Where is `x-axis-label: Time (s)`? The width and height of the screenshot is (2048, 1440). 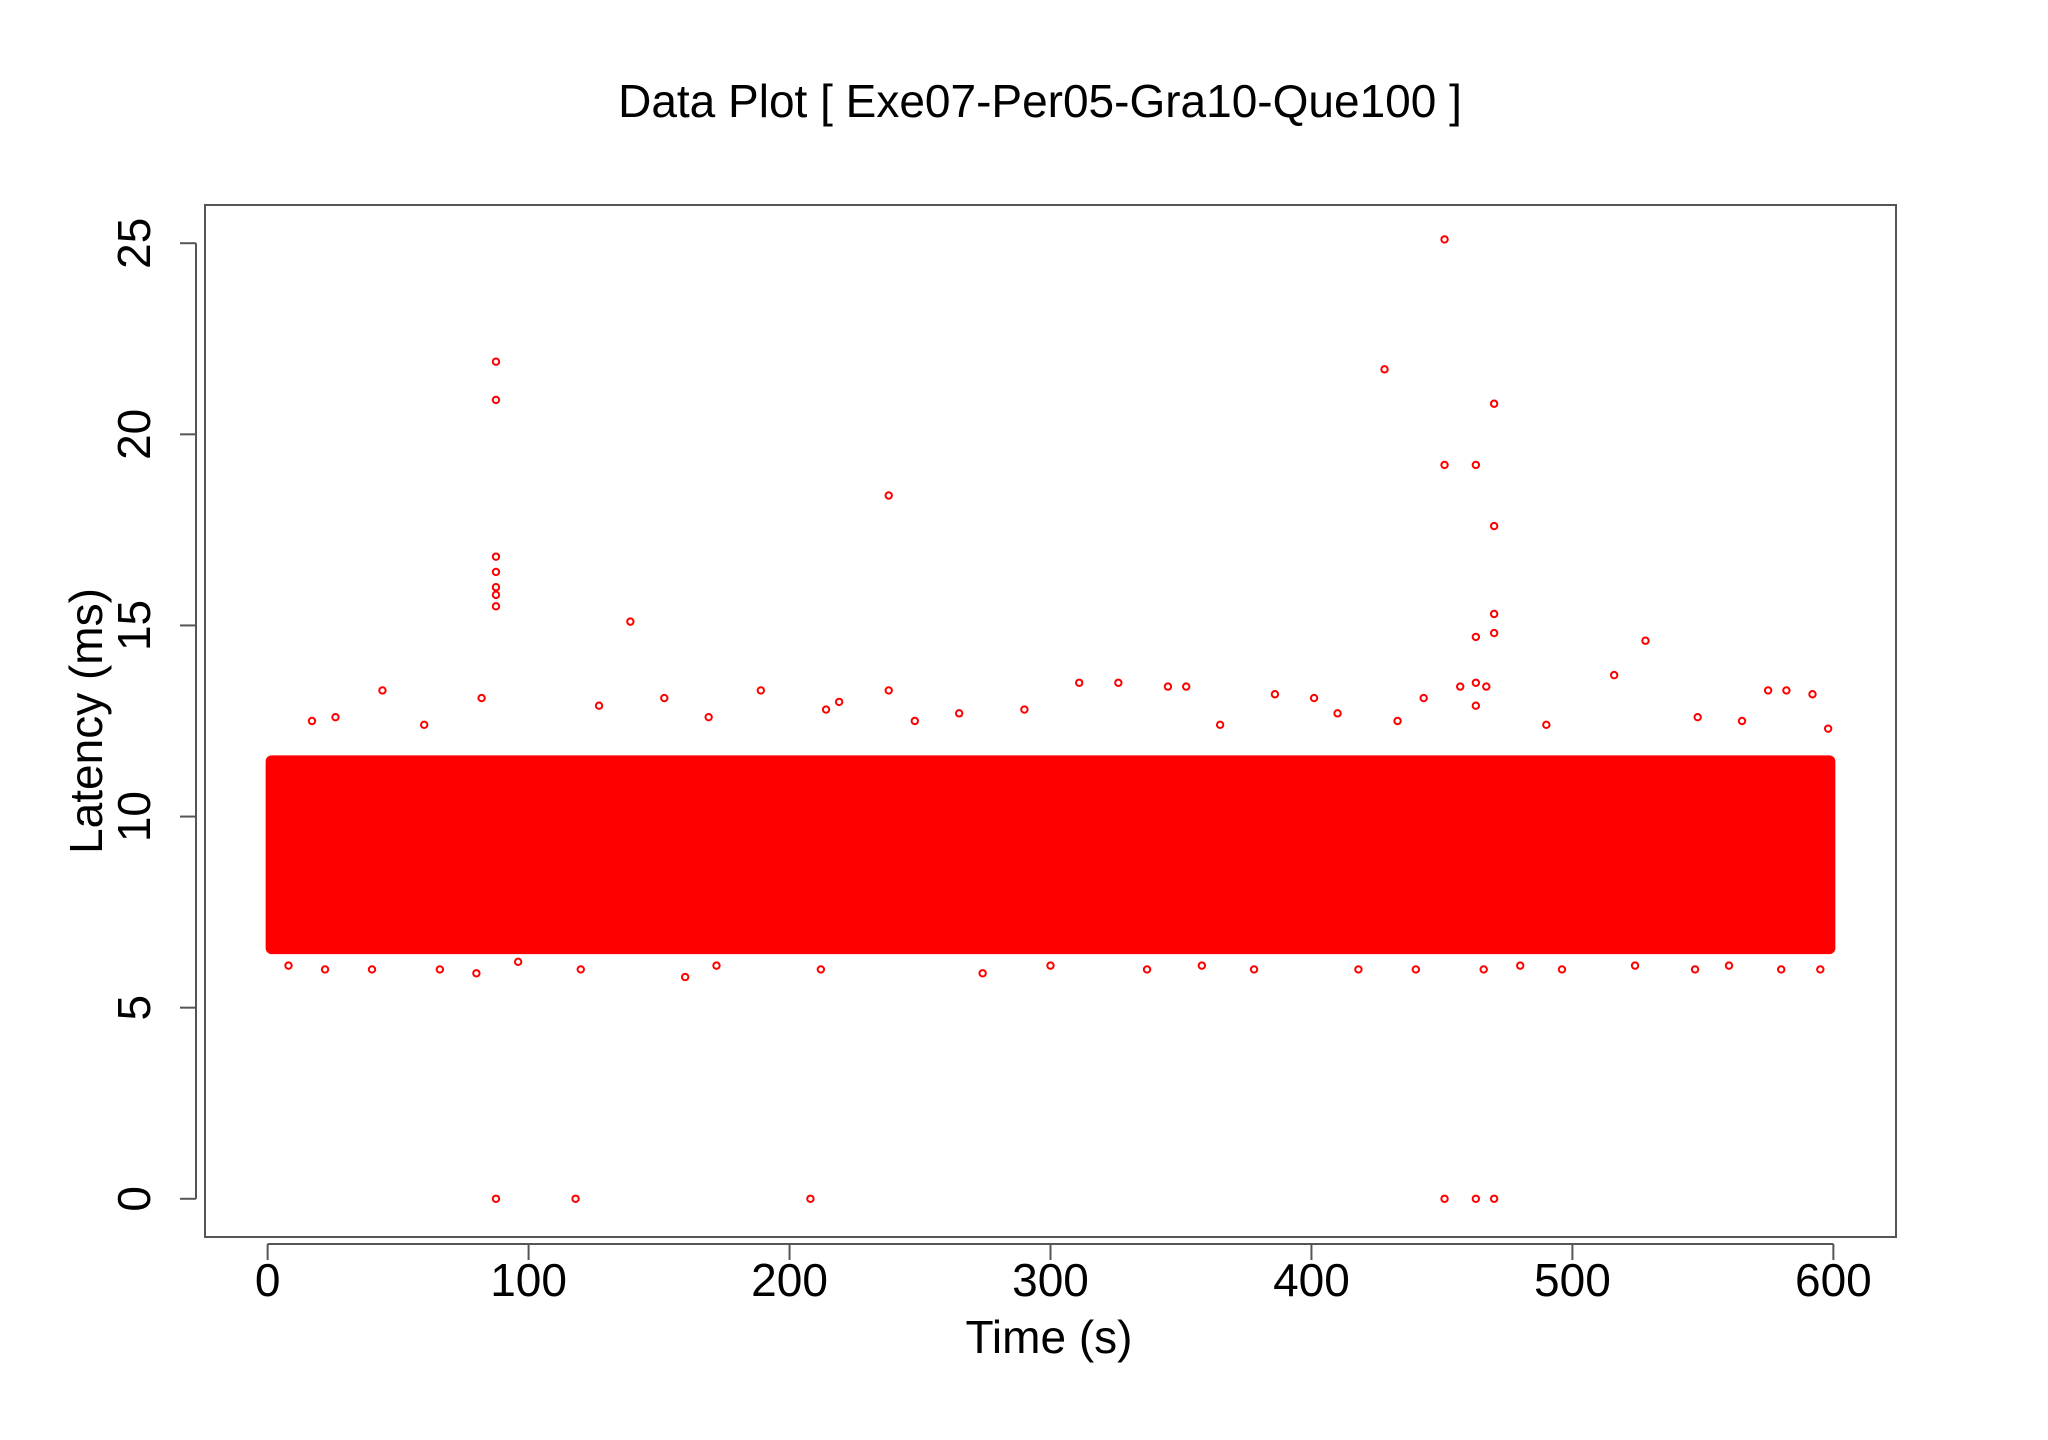
x-axis-label: Time (s) is located at coordinates (1049, 1337).